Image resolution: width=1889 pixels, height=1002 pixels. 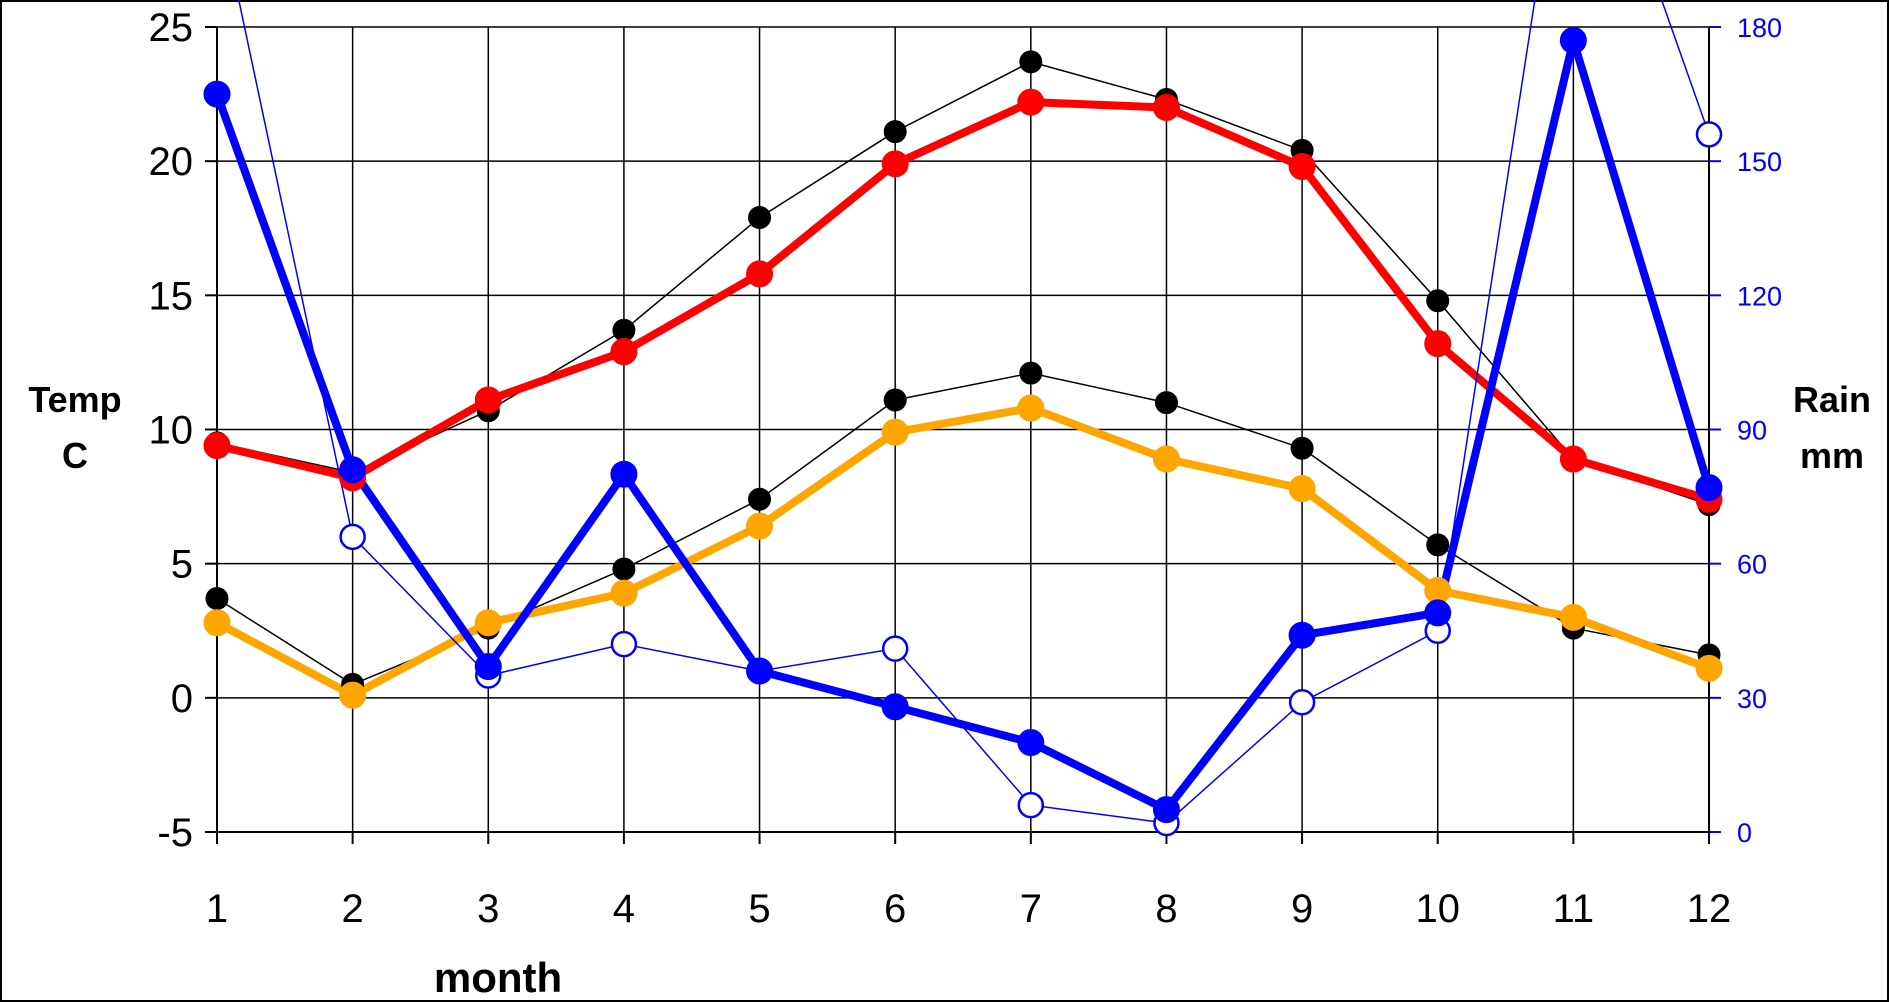 I want to click on x-tick-label: 10, so click(x=1437, y=909).